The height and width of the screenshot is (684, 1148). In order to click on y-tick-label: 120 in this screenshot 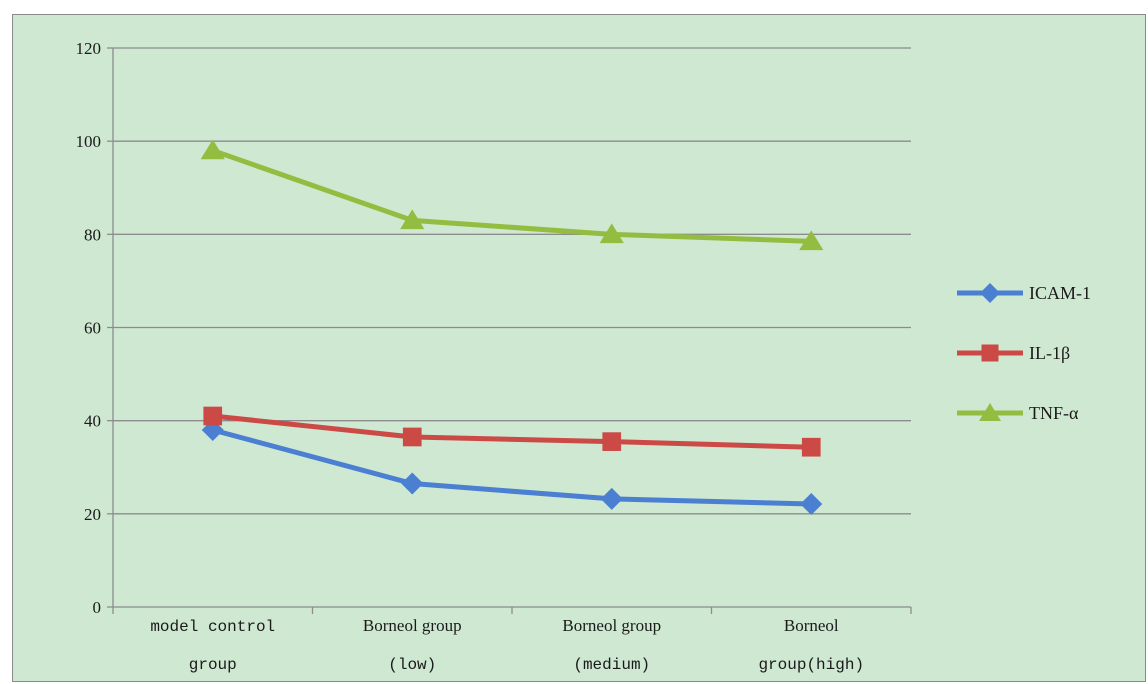, I will do `click(89, 48)`.